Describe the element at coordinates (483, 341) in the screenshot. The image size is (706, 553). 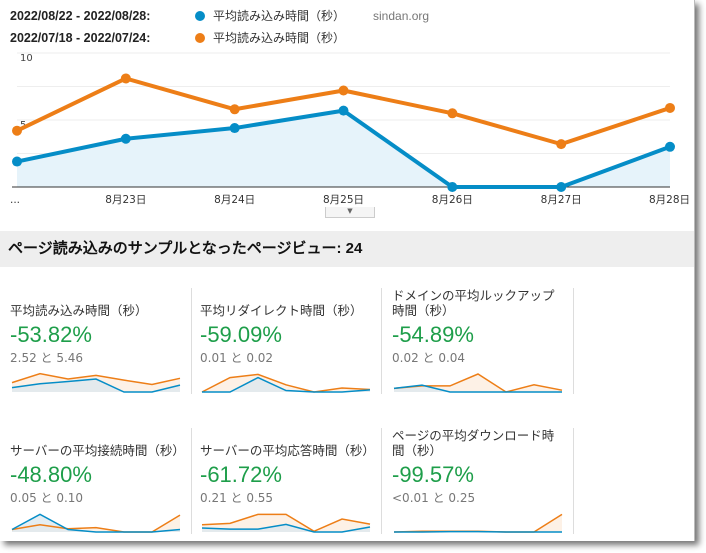
I see `metric-card: ドメインの平均ルックアップ時間（秒） -54.89% 0.02 と 0.04` at that location.